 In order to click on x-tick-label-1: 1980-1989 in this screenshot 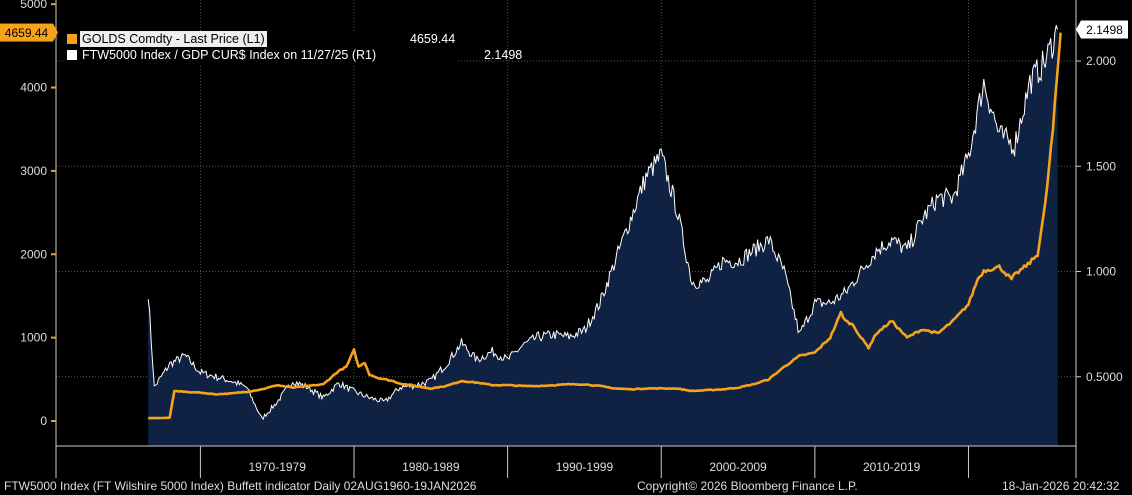, I will do `click(431, 467)`.